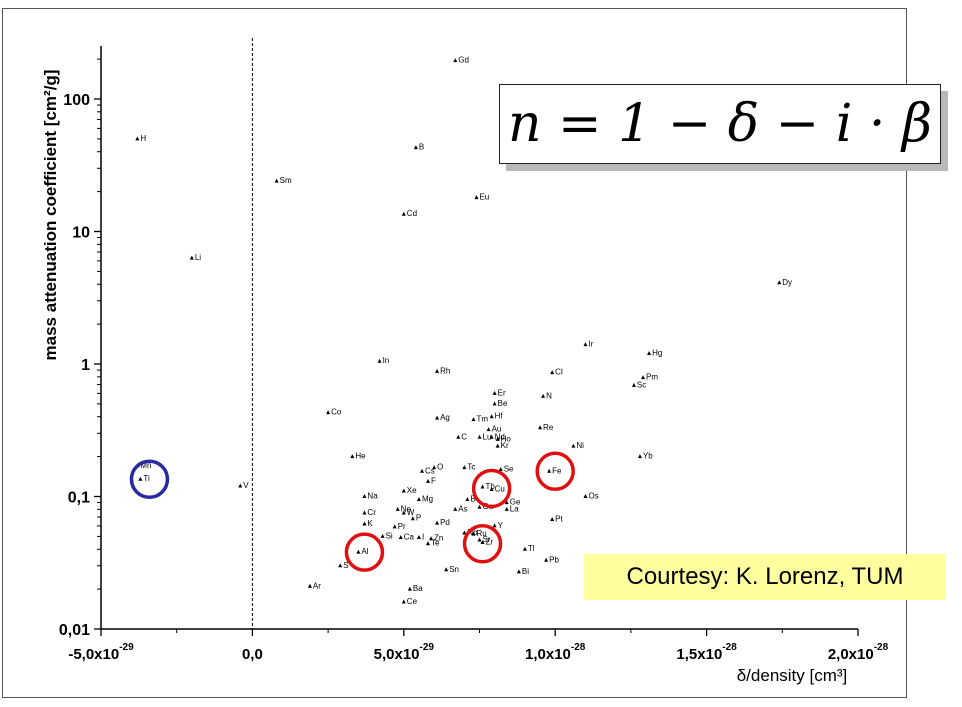 The width and height of the screenshot is (962, 707). I want to click on point-marker-bi, so click(518, 571).